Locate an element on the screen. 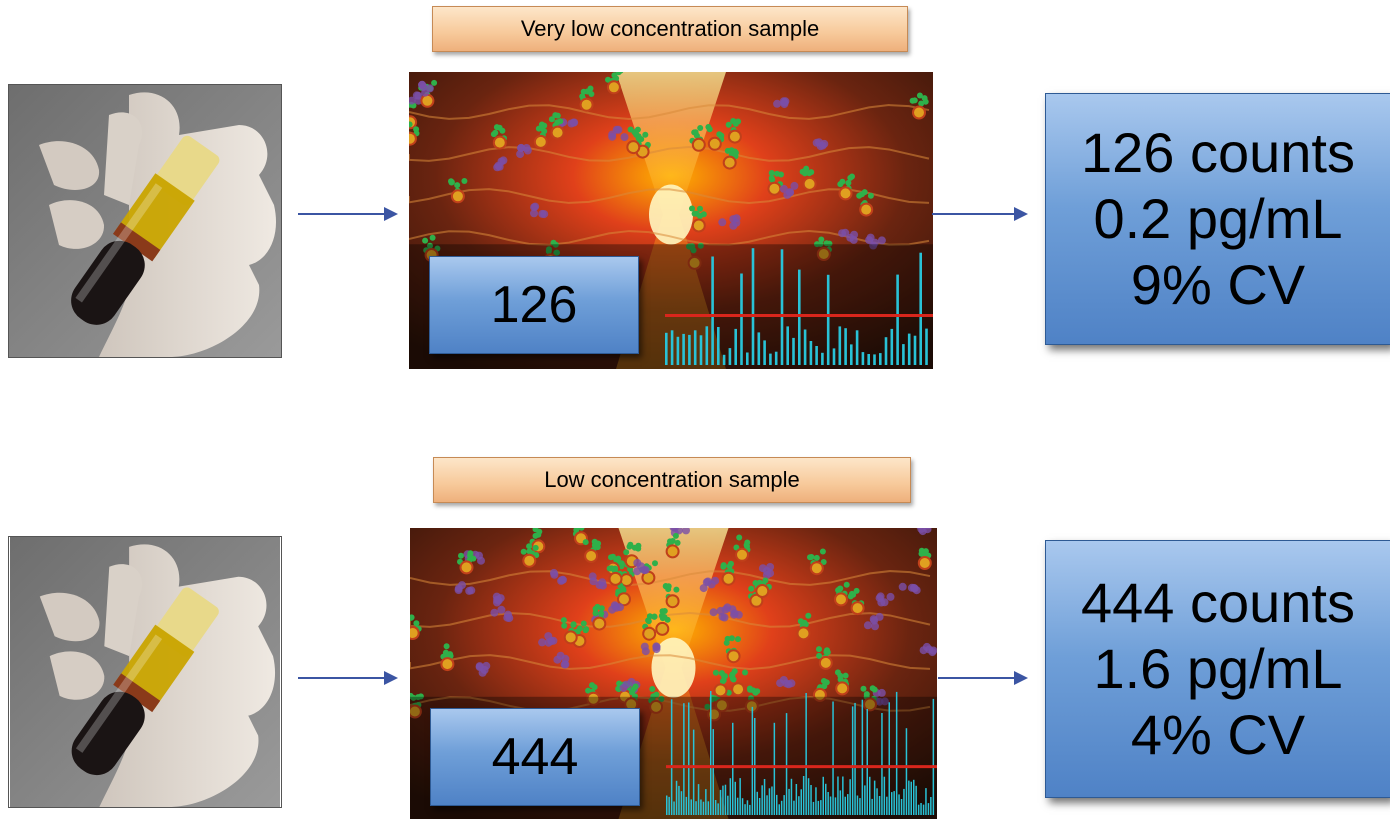 The image size is (1390, 832). result-box: 444 counts 1.6 pg/mL 4% CV is located at coordinates (1217, 669).